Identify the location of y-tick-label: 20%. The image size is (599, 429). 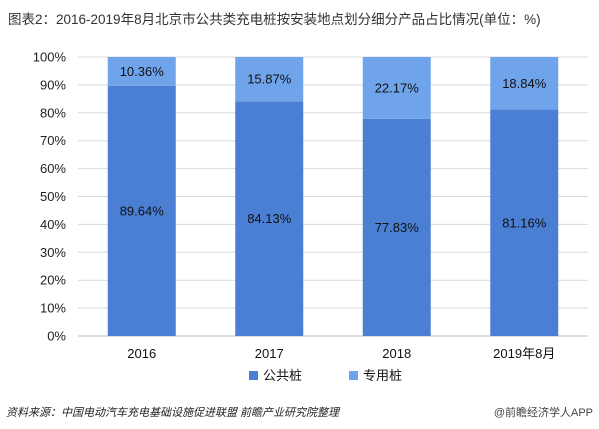
(53, 280).